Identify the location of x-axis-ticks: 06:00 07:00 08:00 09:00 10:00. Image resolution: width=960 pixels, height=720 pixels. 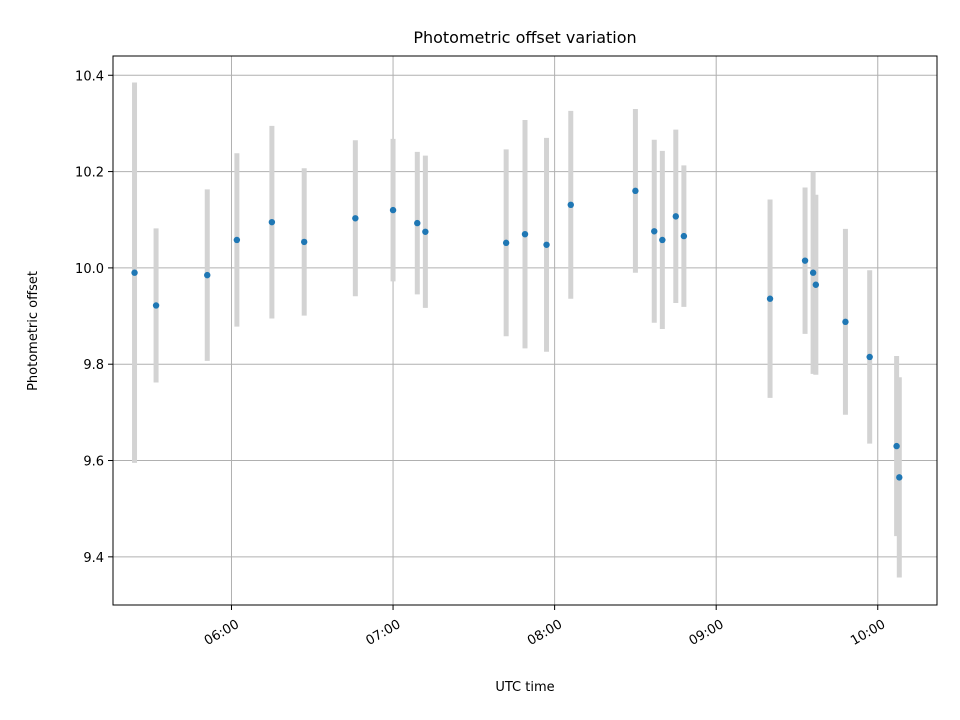
(545, 627).